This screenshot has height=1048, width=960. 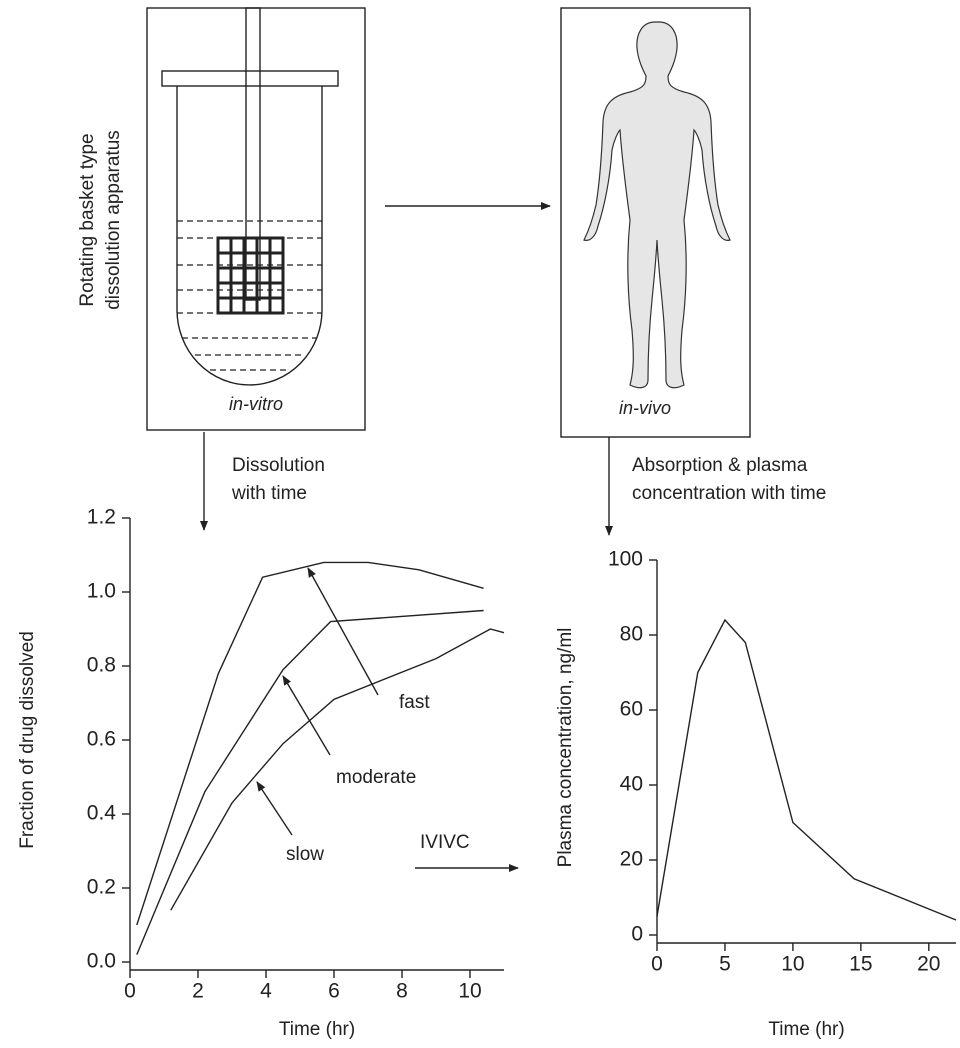 I want to click on absorption-label: concentration with time, so click(x=729, y=493).